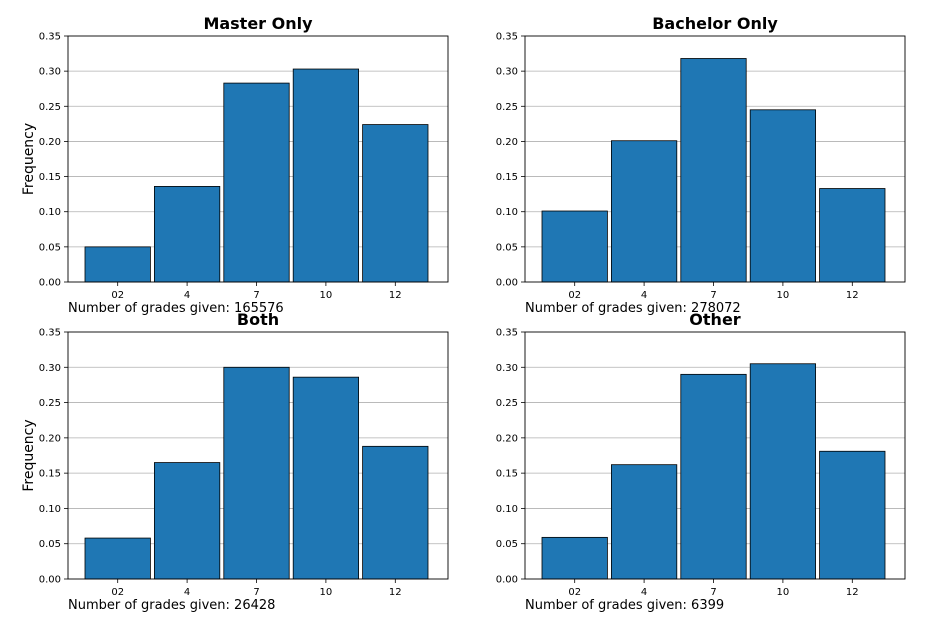 This screenshot has width=943, height=628. What do you see at coordinates (633, 308) in the screenshot?
I see `grades-count-annotation: Number of grades given: 278072` at bounding box center [633, 308].